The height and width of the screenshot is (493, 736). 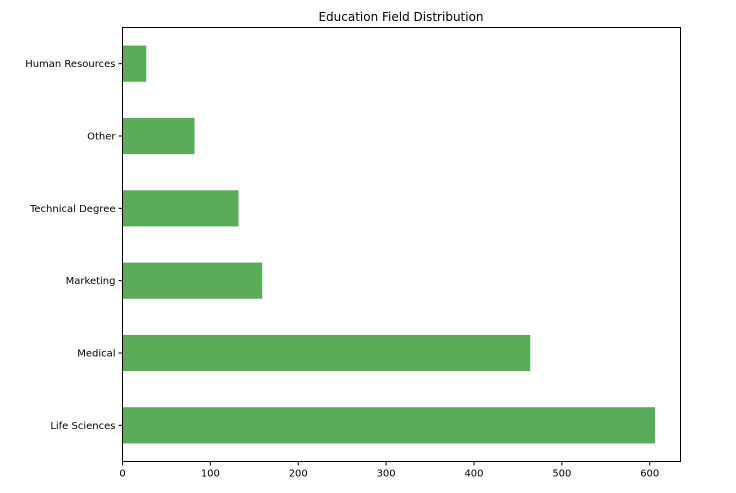 I want to click on bar-life-sciences, so click(x=389, y=425).